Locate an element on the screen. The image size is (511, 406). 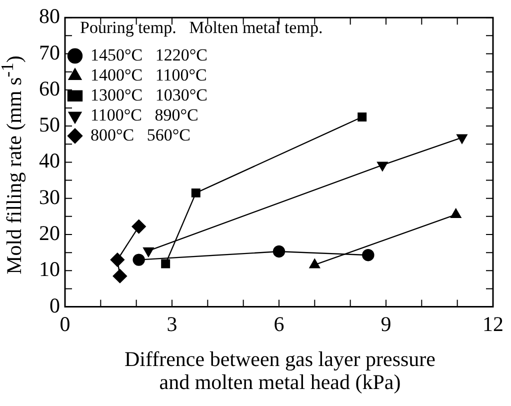
x-axis-title: Diffrence between gas layer pressure and molten metal head (kPa) is located at coordinates (280, 370).